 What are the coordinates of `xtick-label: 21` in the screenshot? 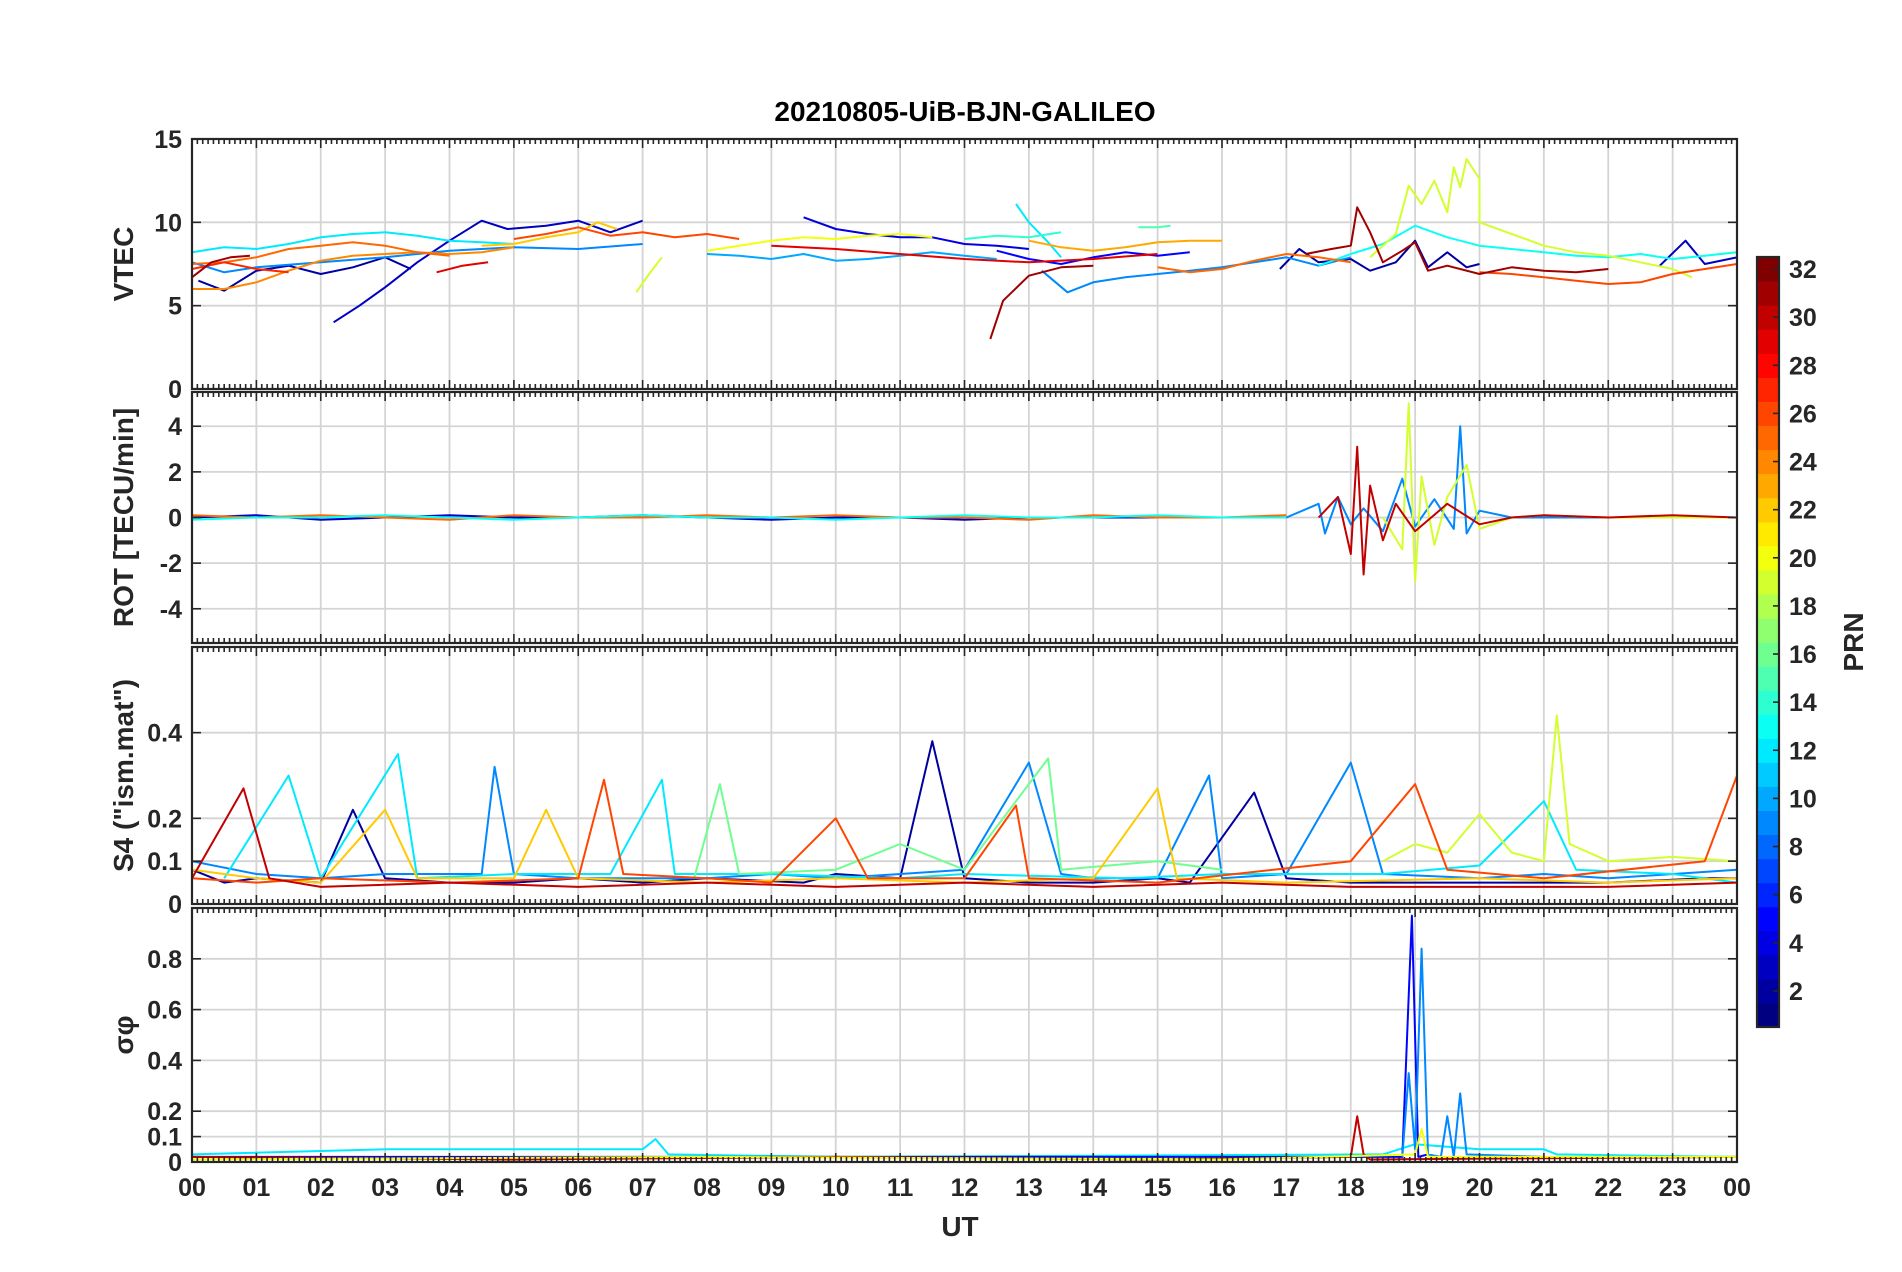 It's located at (1544, 1188).